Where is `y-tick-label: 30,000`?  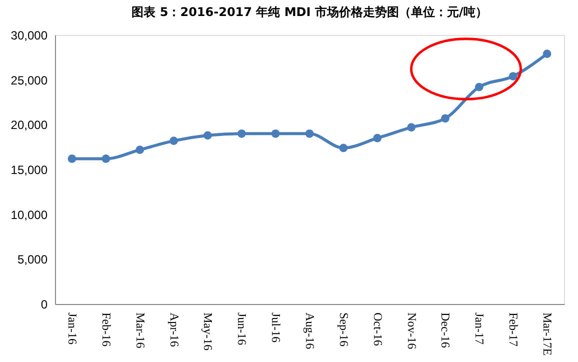
y-tick-label: 30,000 is located at coordinates (29, 35).